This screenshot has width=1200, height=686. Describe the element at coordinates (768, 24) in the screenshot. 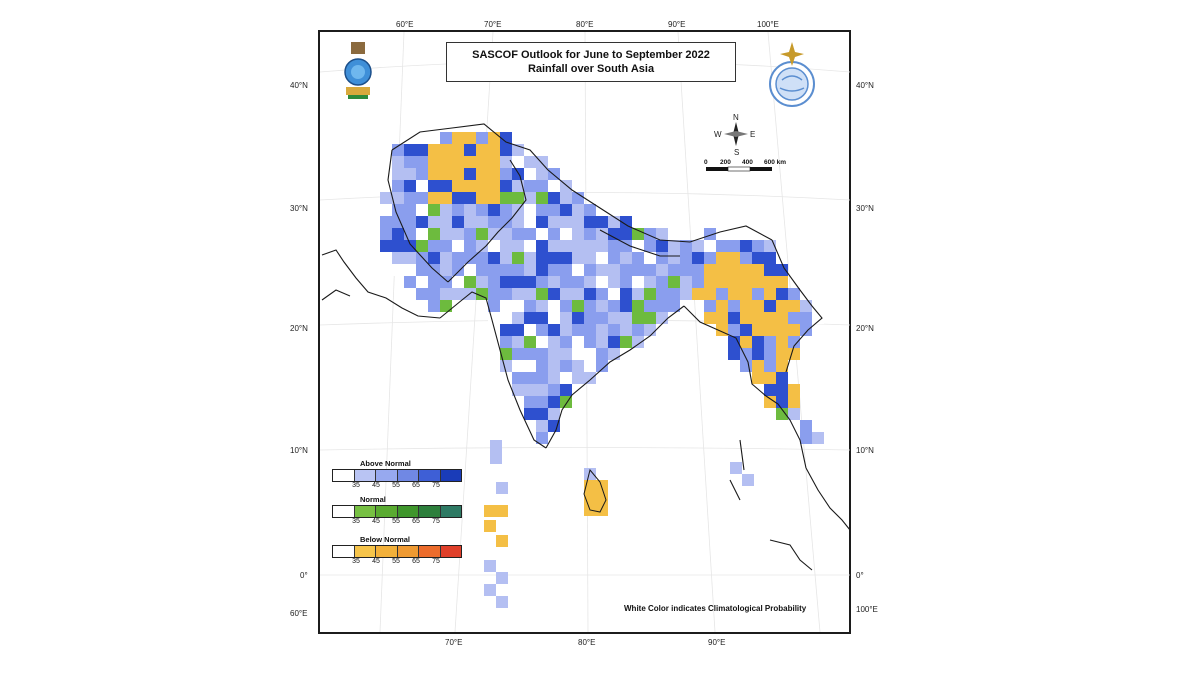

I see `lon-label: 100°E` at that location.